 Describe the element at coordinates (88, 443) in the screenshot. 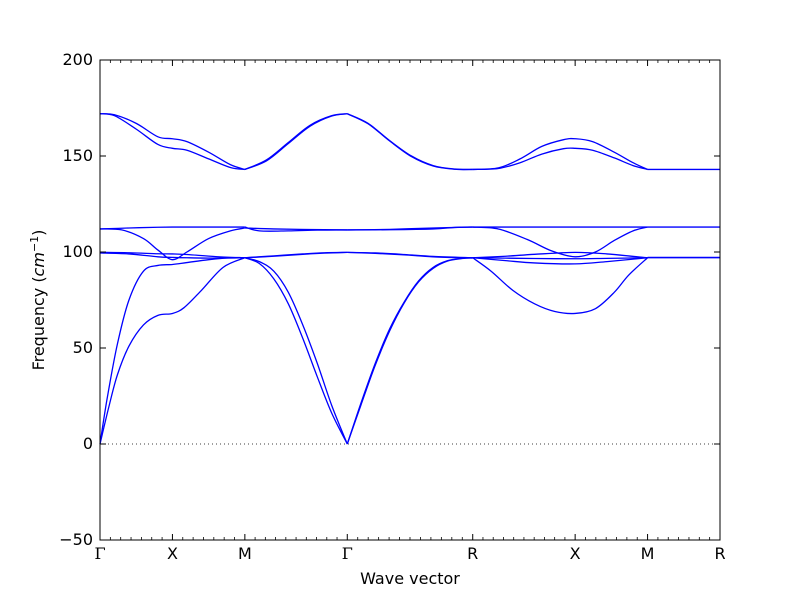

I see `y-tick-label: 0` at that location.